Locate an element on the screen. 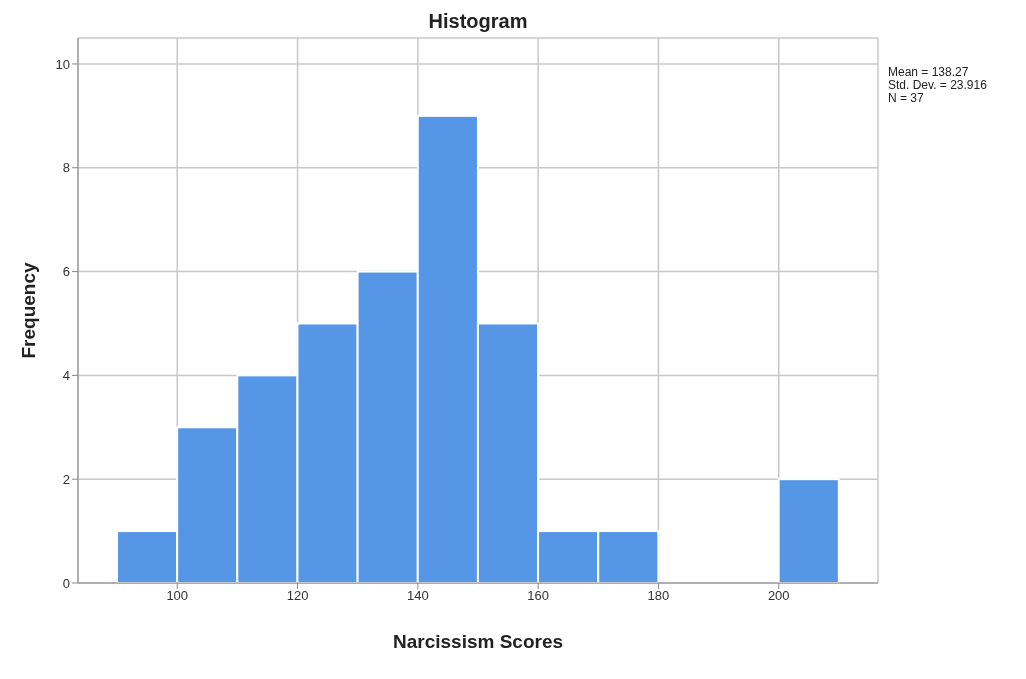  y-tick-label: 0 is located at coordinates (66, 583).